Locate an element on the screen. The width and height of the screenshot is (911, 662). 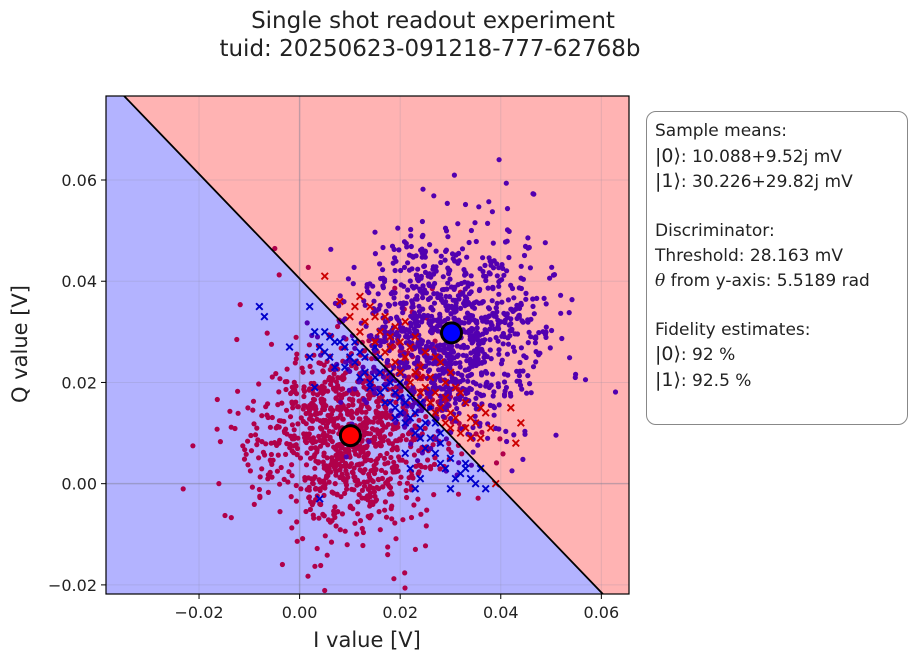
state0-ket: |0⟩ is located at coordinates (668, 155).